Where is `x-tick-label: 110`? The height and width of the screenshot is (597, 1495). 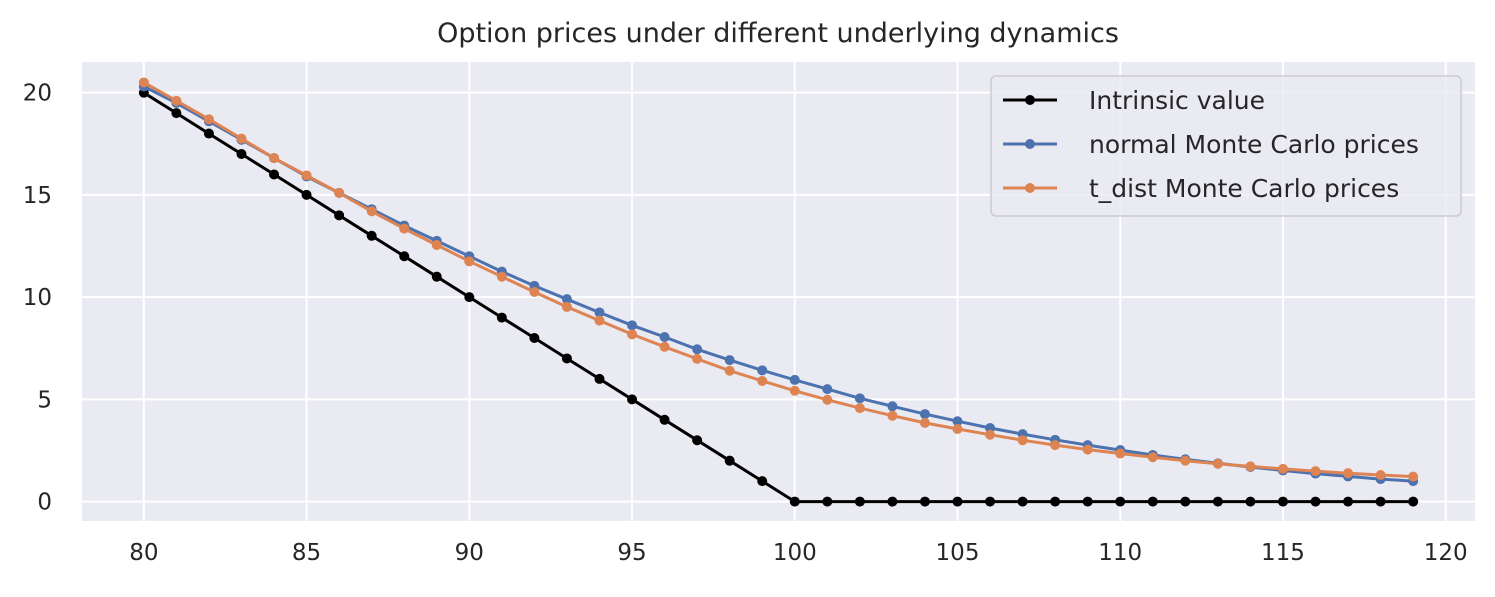
x-tick-label: 110 is located at coordinates (1120, 553).